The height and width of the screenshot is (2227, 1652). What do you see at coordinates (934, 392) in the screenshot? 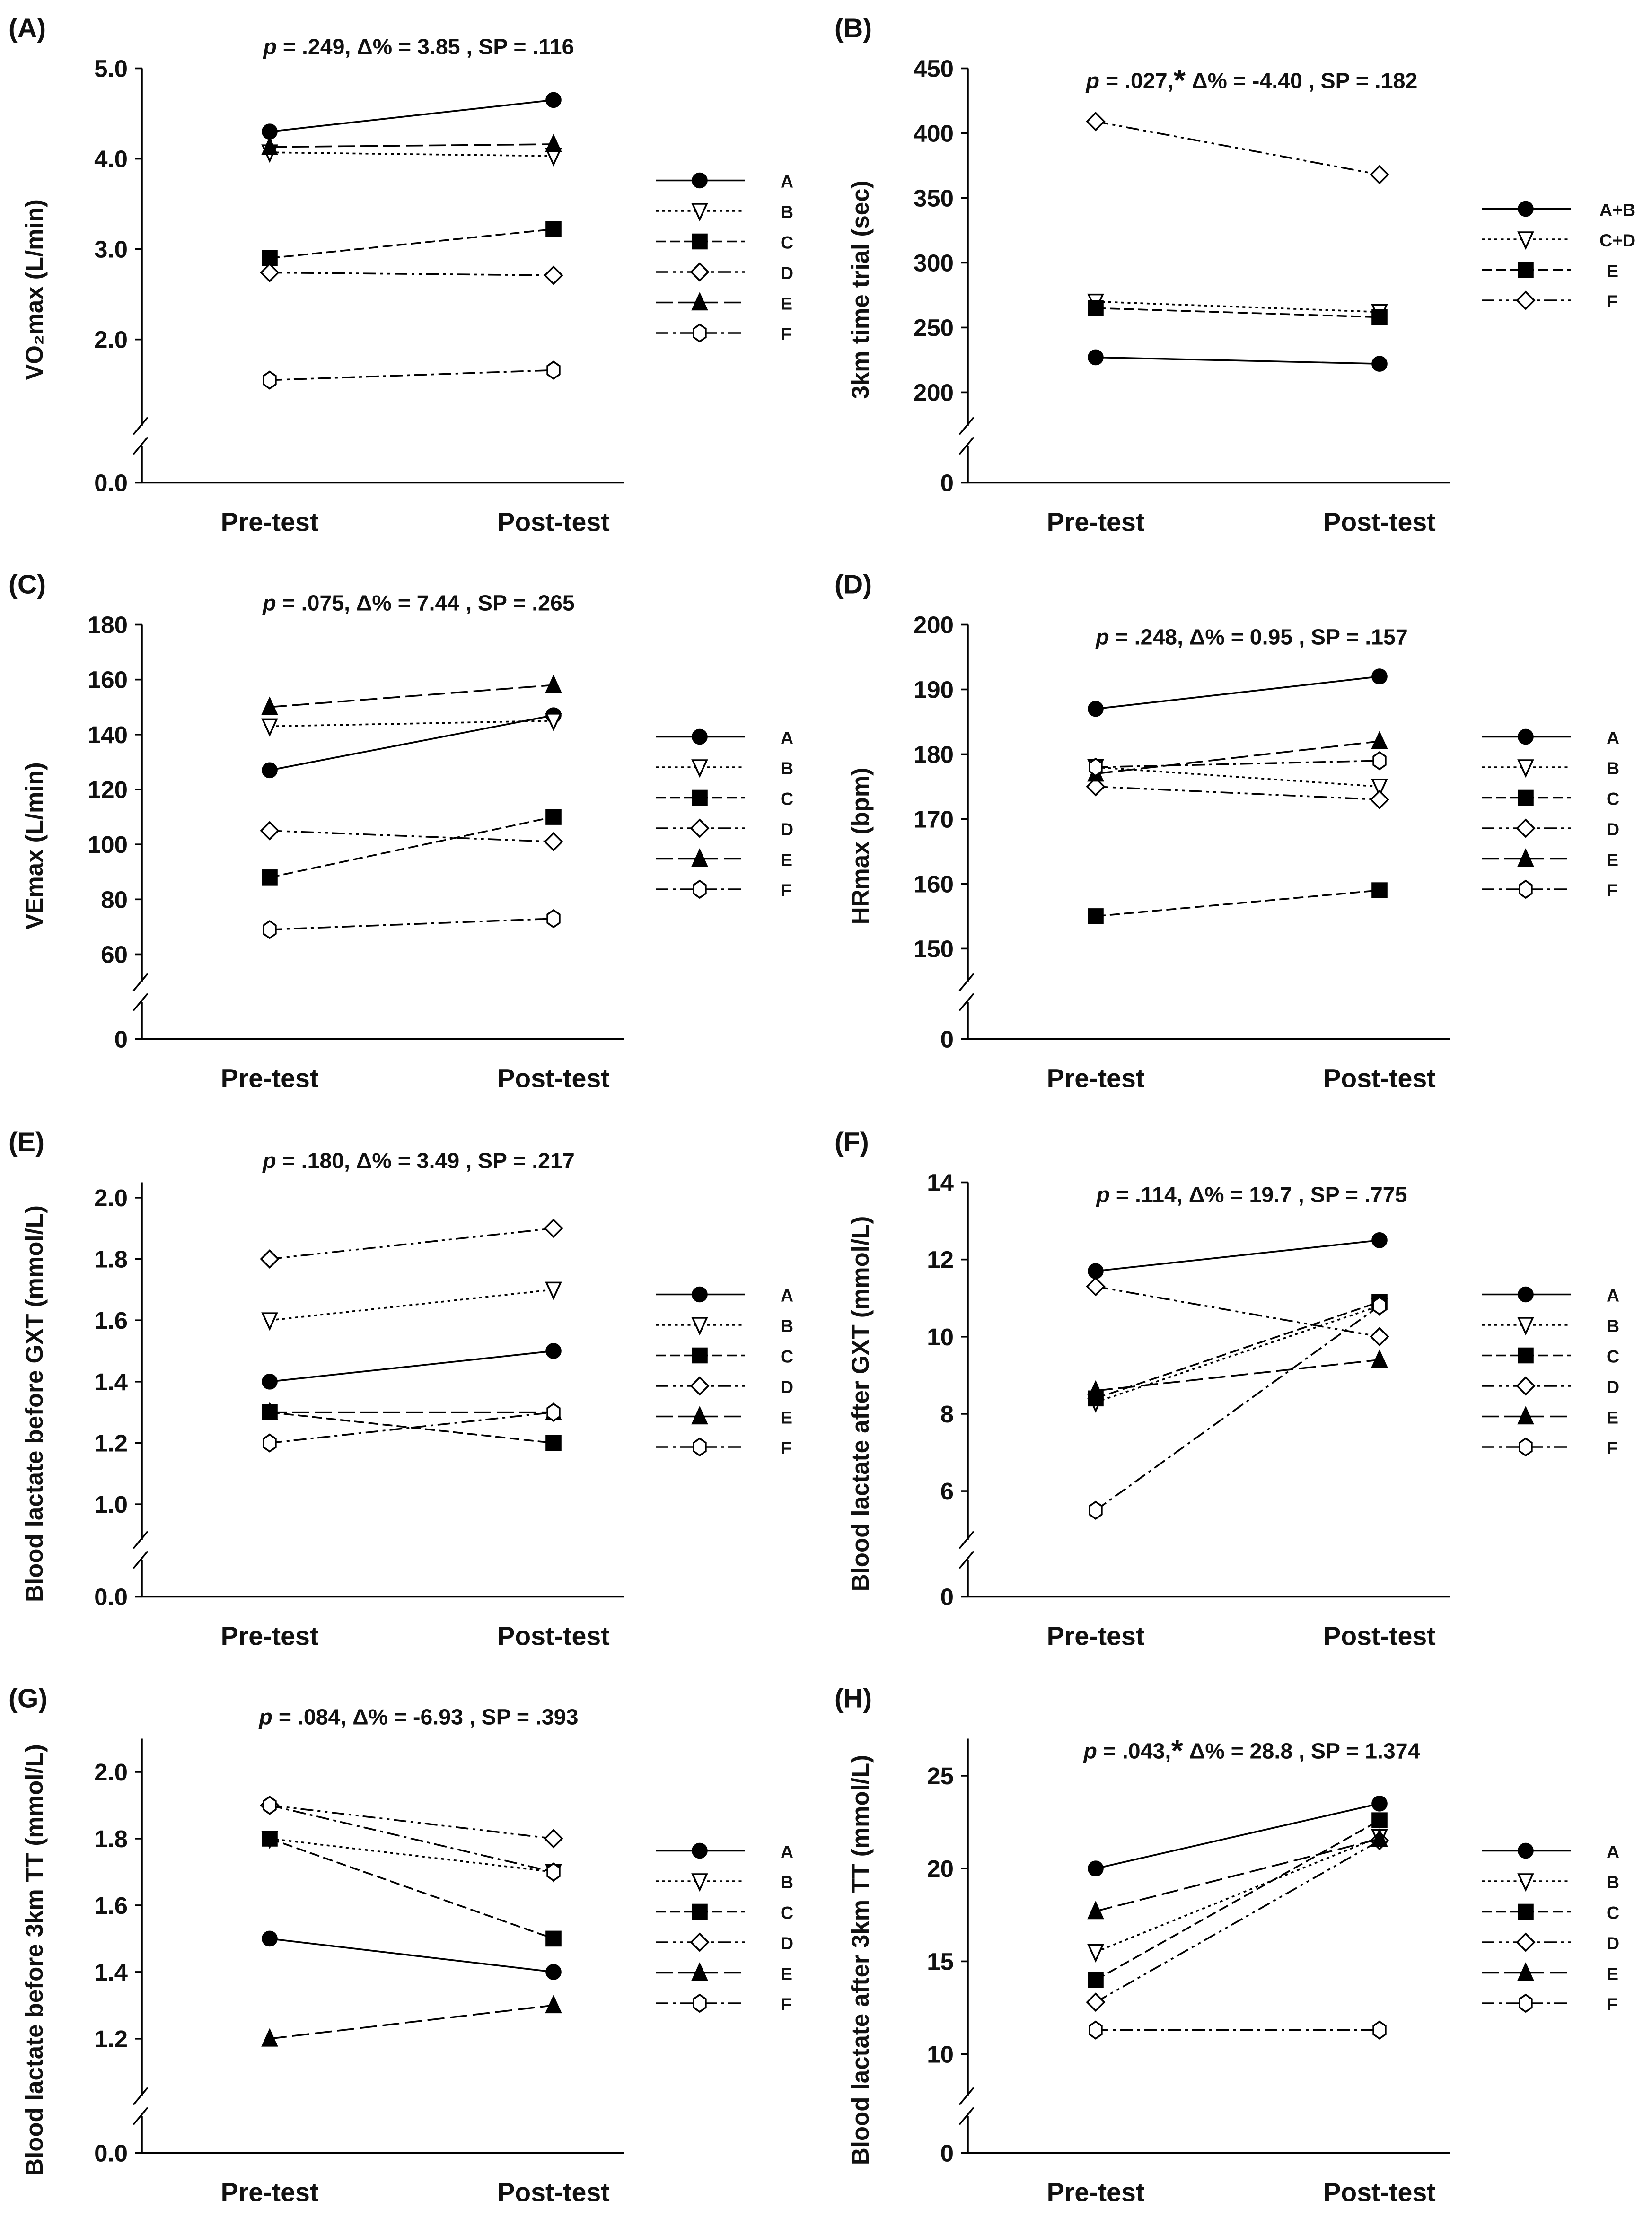
I see `y-tick-label: 200` at bounding box center [934, 392].